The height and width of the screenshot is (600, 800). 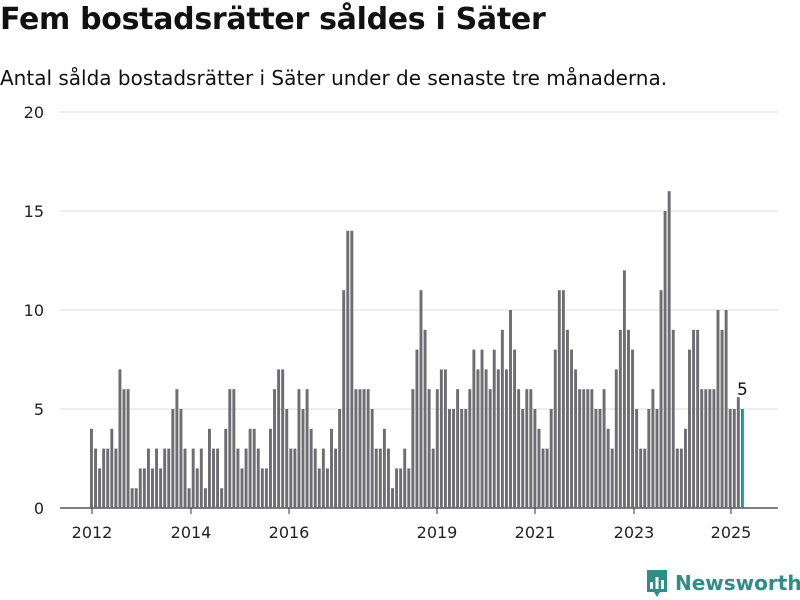 What do you see at coordinates (742, 390) in the screenshot?
I see `data-label: 5` at bounding box center [742, 390].